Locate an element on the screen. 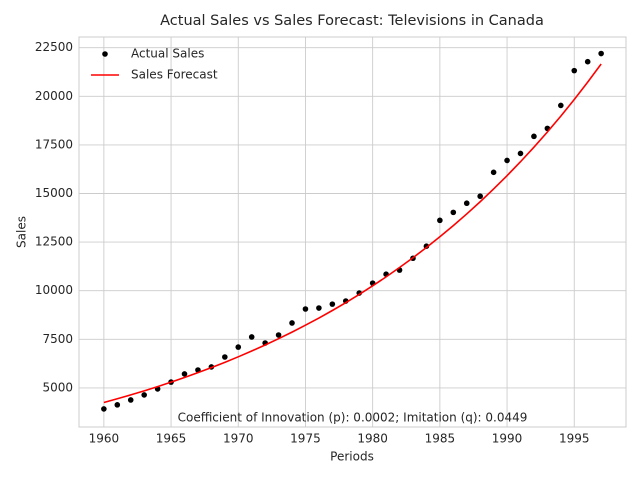 Image resolution: width=640 pixels, height=480 pixels. y-tick-label: 7500 is located at coordinates (57, 339).